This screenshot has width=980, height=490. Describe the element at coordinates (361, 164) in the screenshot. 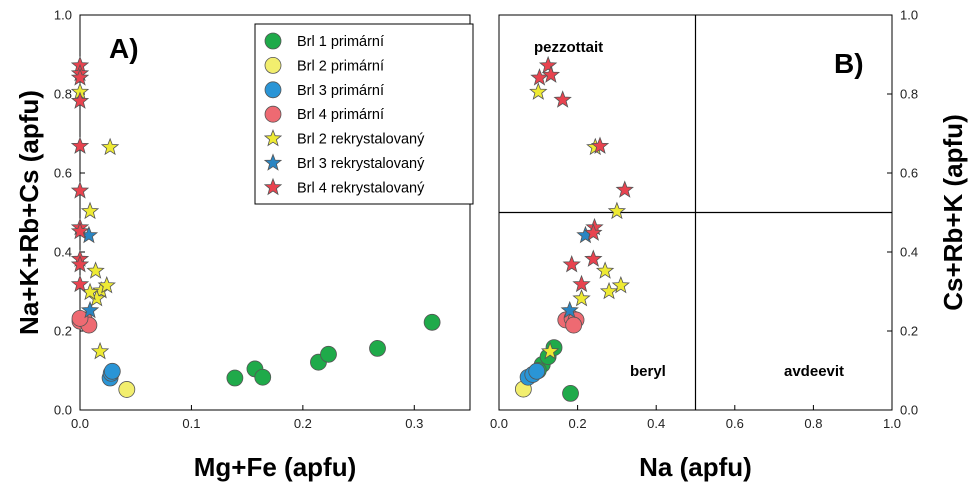

I see `legend-label-brl-3-rekrystalovany: Brl 3 rekrystalovaný` at that location.